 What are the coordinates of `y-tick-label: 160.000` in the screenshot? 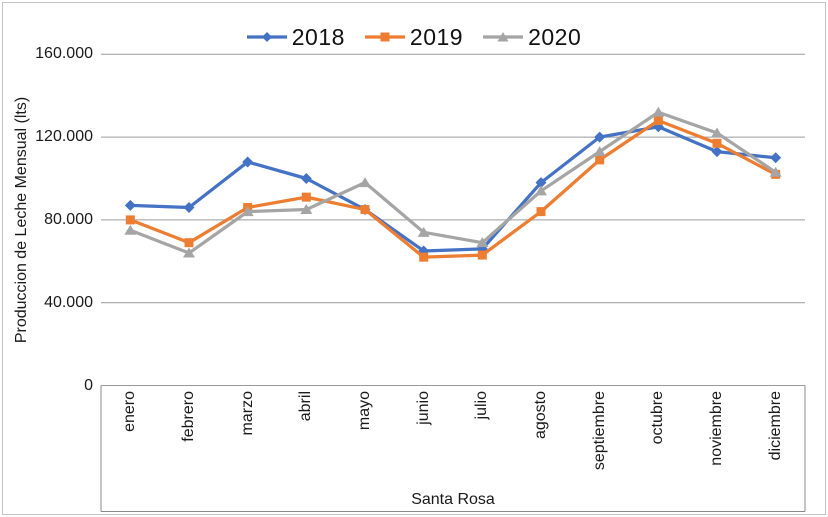 It's located at (64, 54).